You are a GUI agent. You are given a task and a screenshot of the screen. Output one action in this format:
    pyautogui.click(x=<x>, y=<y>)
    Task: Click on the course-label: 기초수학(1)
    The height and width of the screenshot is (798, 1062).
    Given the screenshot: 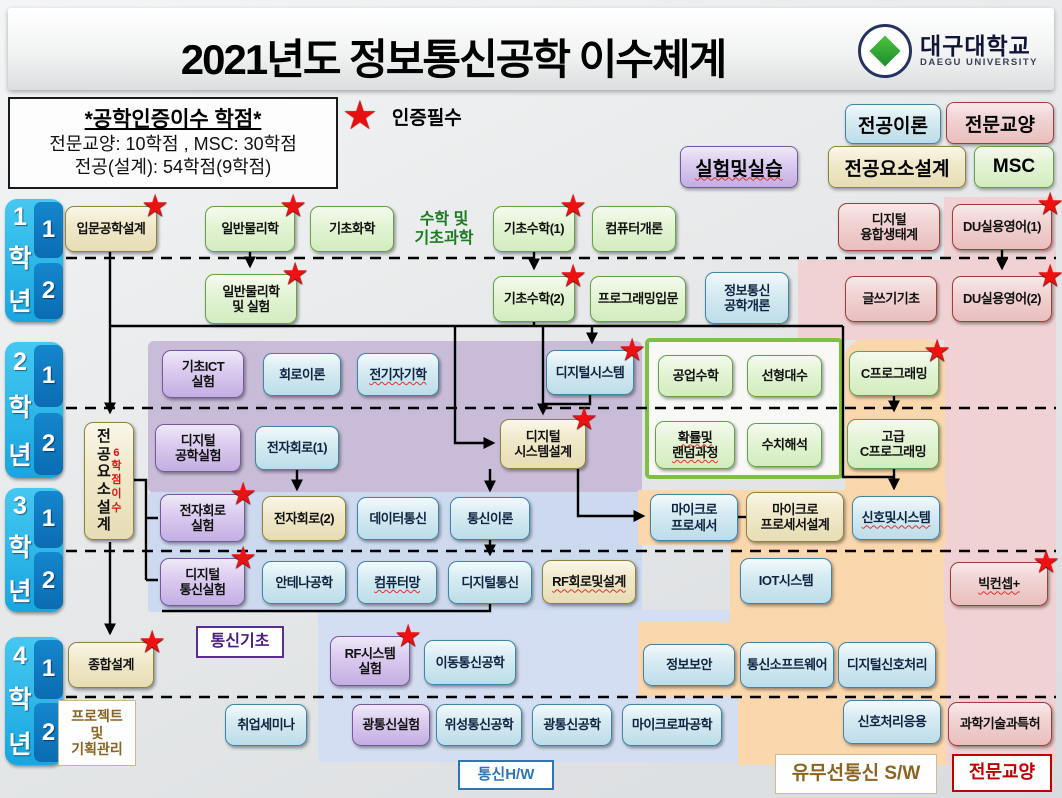 What is the action you would take?
    pyautogui.click(x=534, y=228)
    